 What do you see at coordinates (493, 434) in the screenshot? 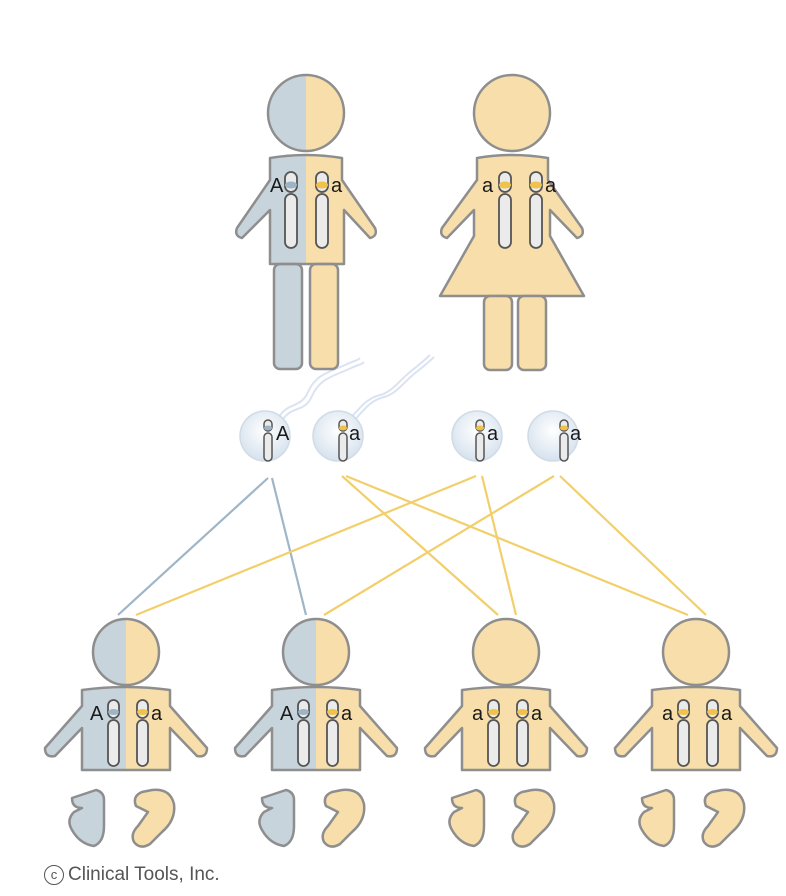
I see `gamete-allele-3: a` at bounding box center [493, 434].